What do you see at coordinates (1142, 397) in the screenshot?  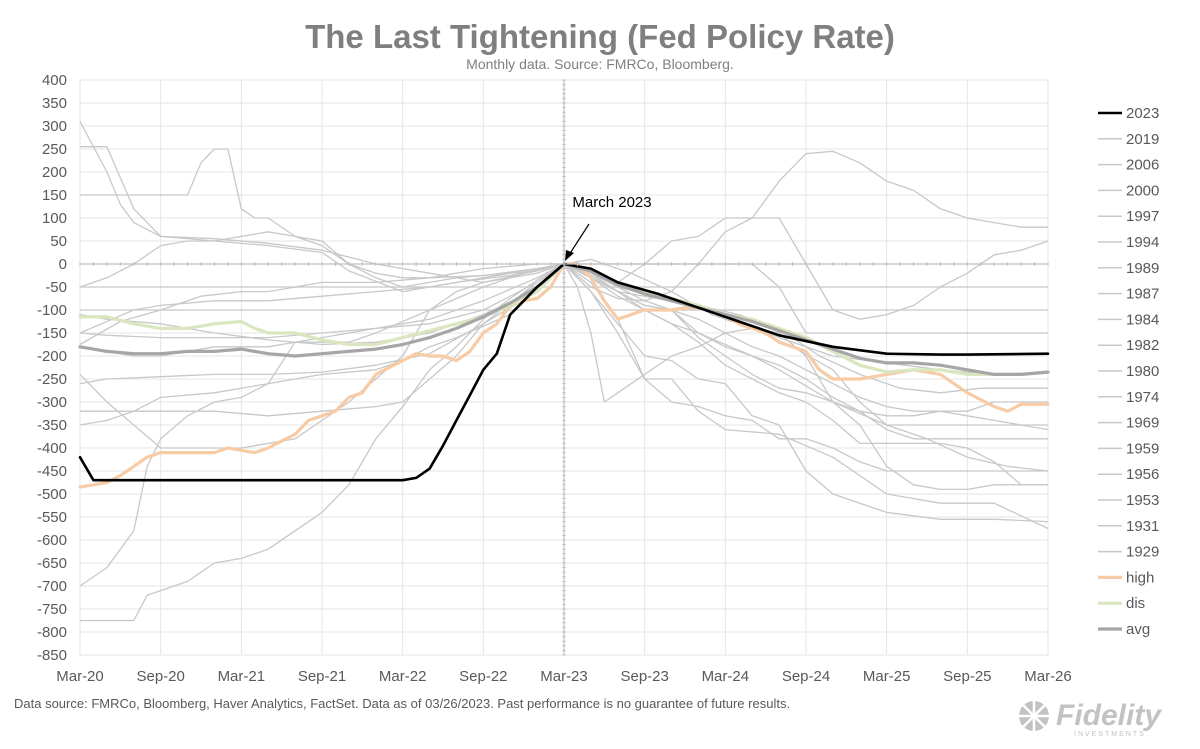 I see `legend-label-1974: 1974` at bounding box center [1142, 397].